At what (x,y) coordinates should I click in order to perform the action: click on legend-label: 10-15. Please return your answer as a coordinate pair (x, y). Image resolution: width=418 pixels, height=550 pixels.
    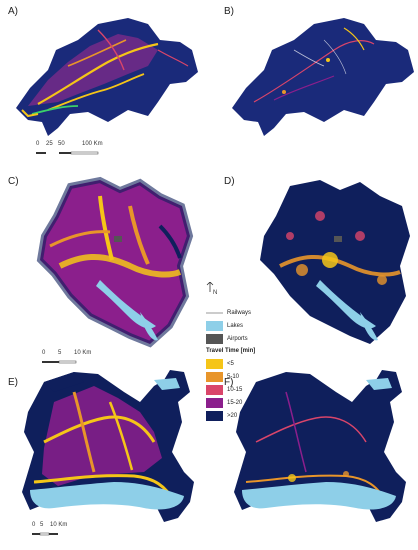
    Looking at the image, I should click on (235, 389).